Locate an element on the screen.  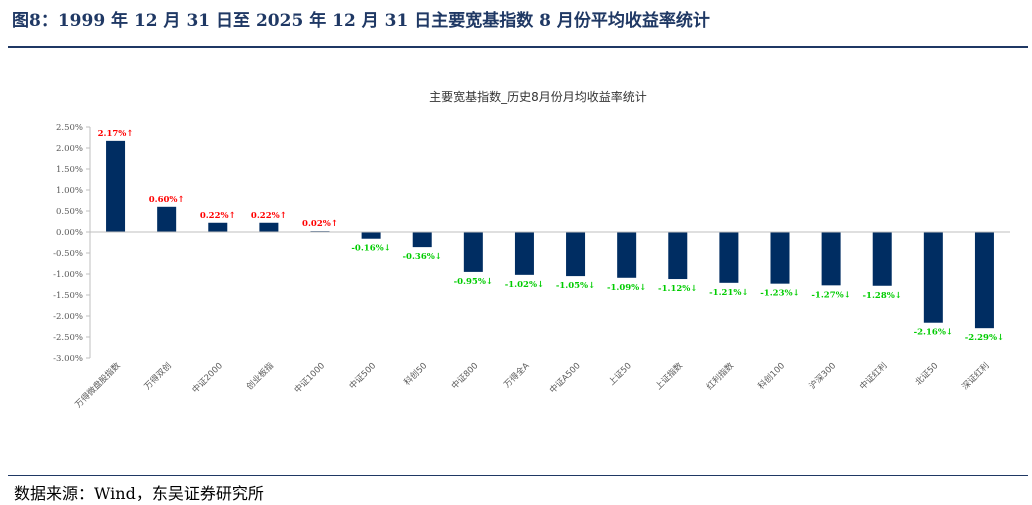
x-tick-label: 北证50 is located at coordinates (927, 374).